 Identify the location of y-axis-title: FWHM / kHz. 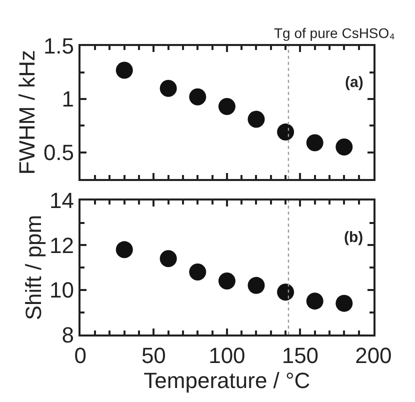
(27, 112).